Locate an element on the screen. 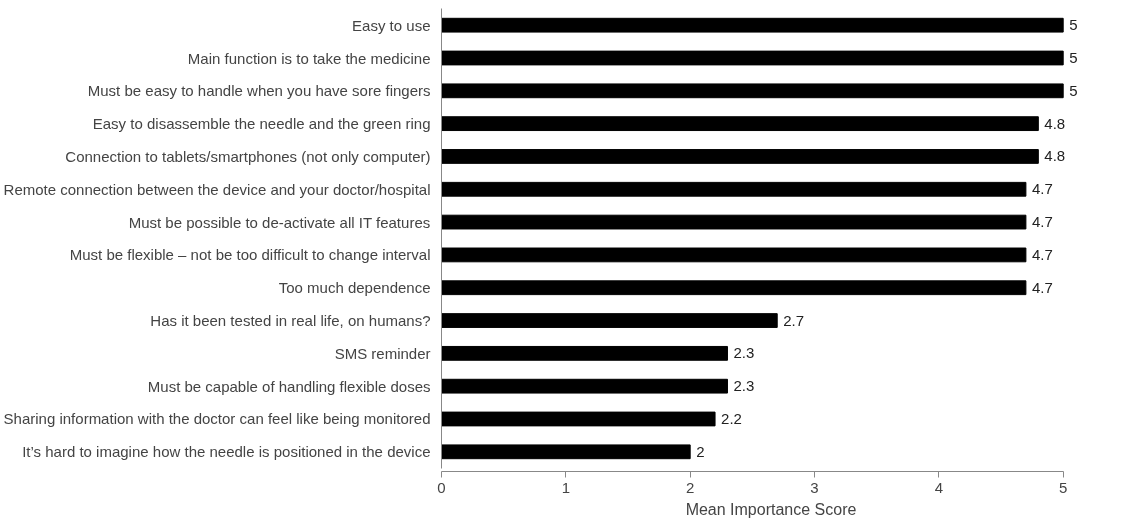  y-tick-label: Must be possible to de-activate all IT features is located at coordinates (279, 222).